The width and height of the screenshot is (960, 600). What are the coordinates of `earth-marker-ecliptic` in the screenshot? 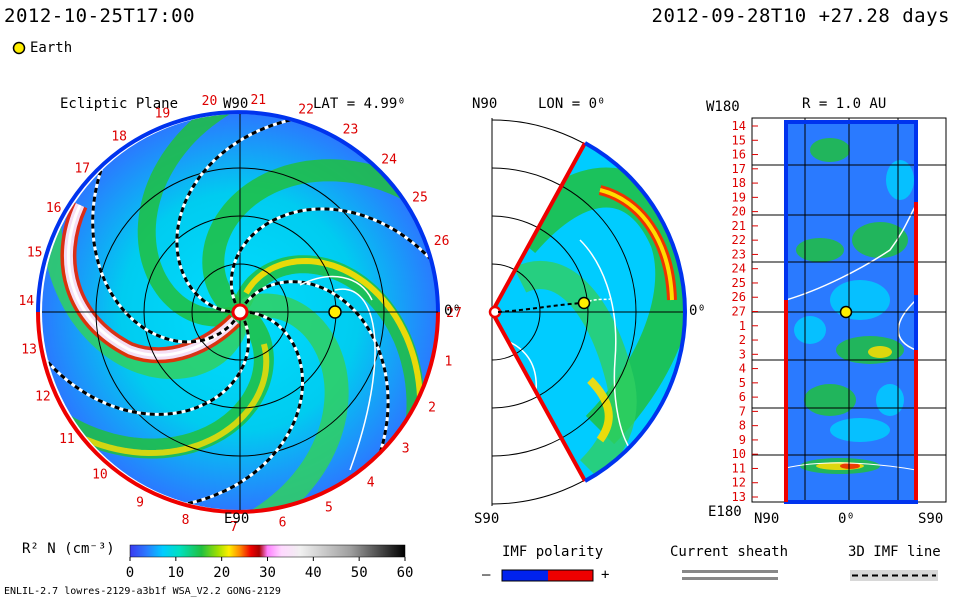 It's located at (335, 312).